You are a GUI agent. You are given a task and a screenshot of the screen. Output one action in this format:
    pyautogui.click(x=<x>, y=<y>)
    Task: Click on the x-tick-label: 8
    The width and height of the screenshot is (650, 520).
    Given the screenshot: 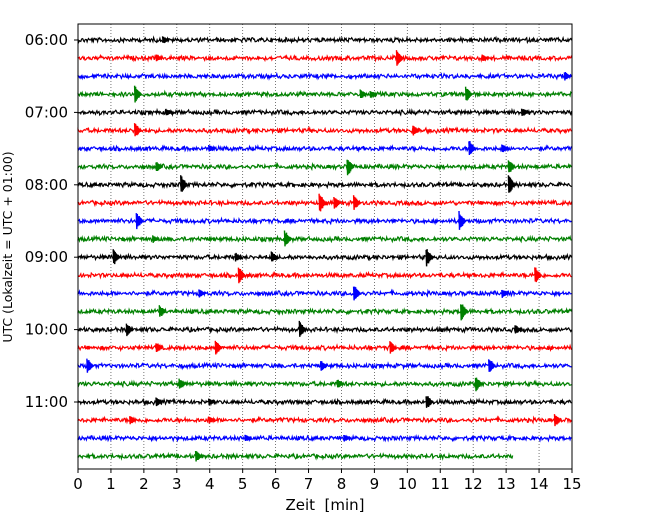 What is the action you would take?
    pyautogui.click(x=342, y=484)
    